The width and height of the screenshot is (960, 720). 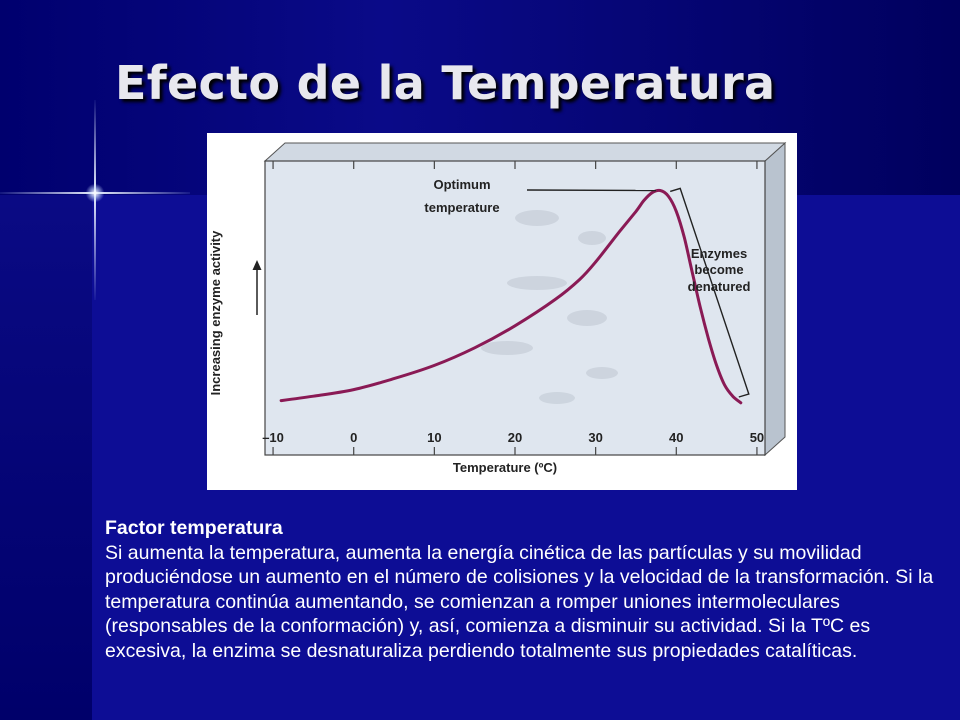 I want to click on plot-texture, so click(x=549, y=307).